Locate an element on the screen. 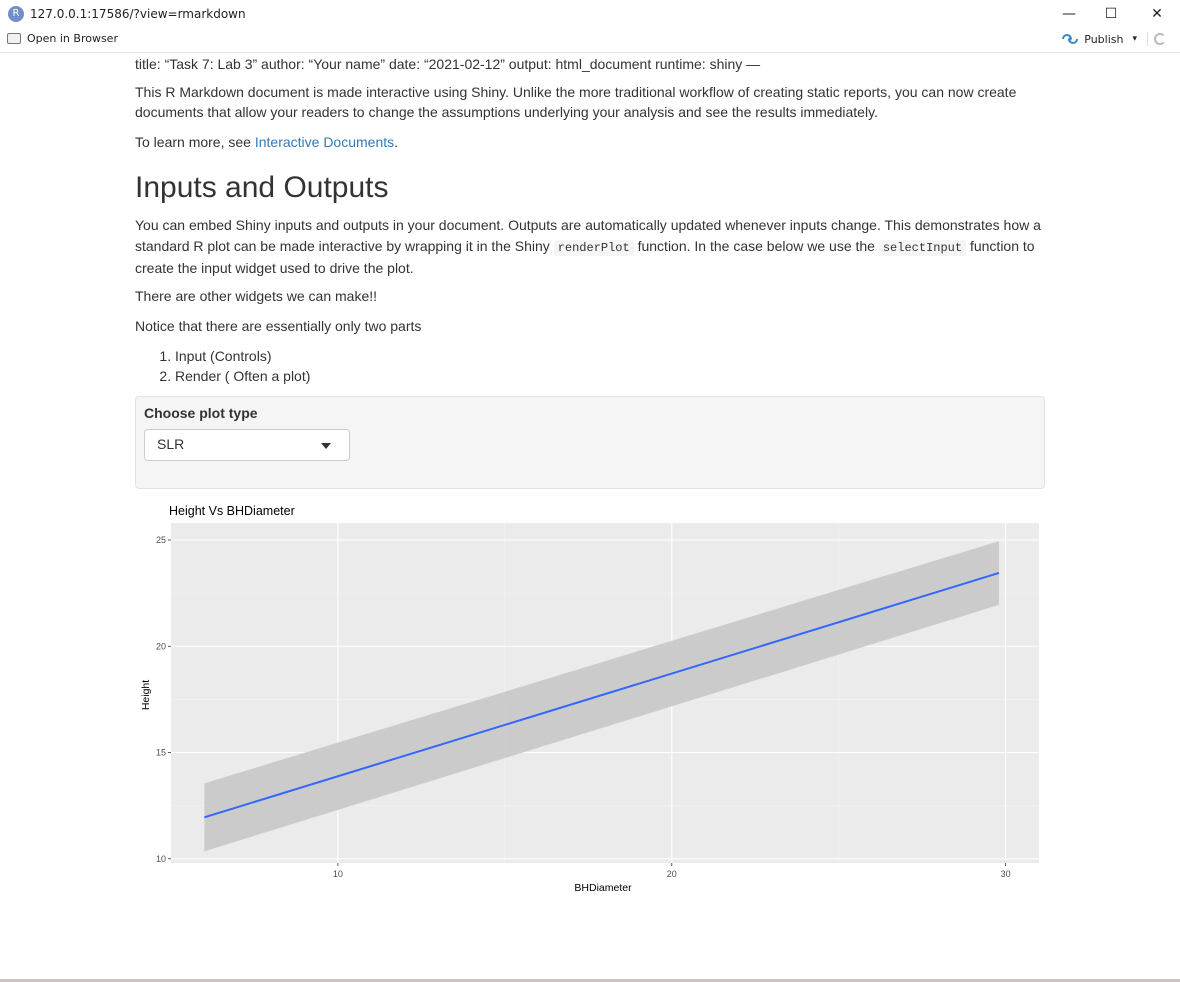 This screenshot has width=1180, height=982. embed-text-b: function. In the case below we use the is located at coordinates (756, 245).